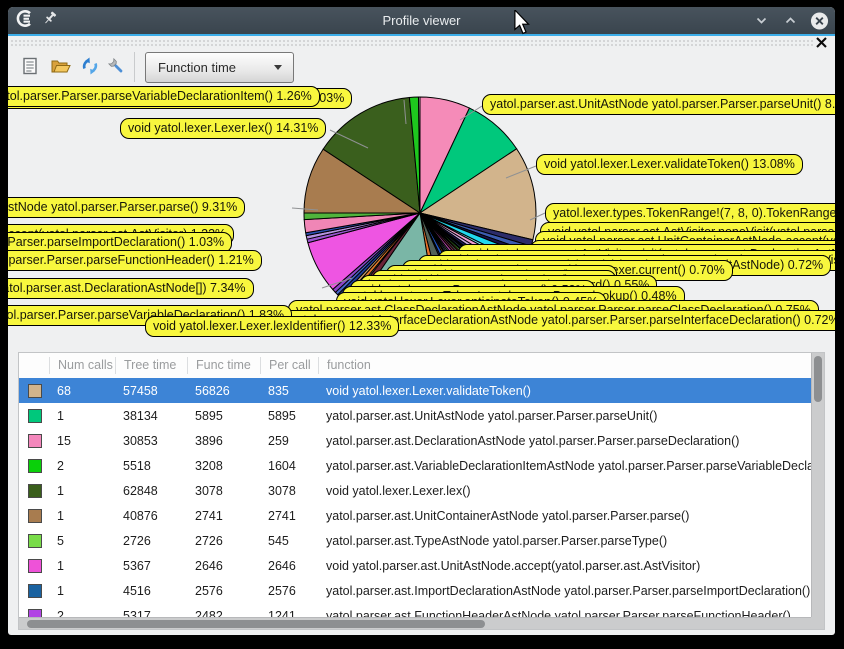  Describe the element at coordinates (822, 43) in the screenshot. I see `panel-close-icon` at that location.